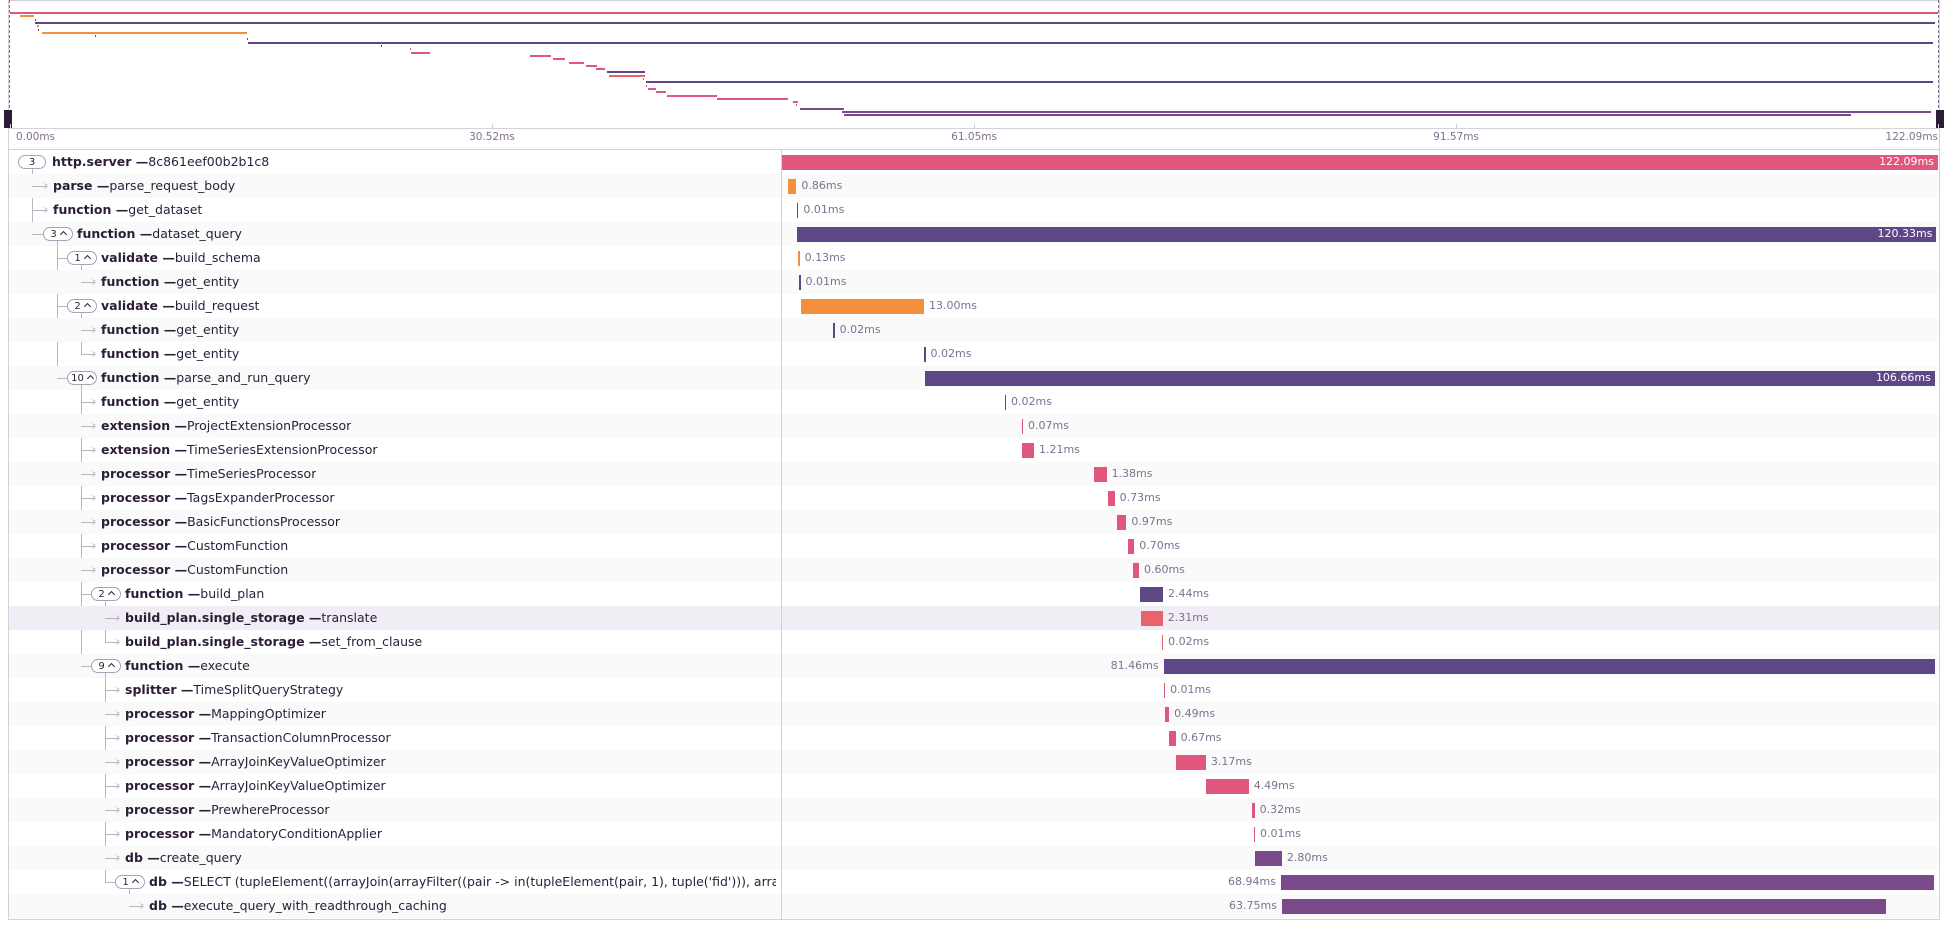  What do you see at coordinates (243, 473) in the screenshot?
I see `span-description: TimeSeriesProcessor` at bounding box center [243, 473].